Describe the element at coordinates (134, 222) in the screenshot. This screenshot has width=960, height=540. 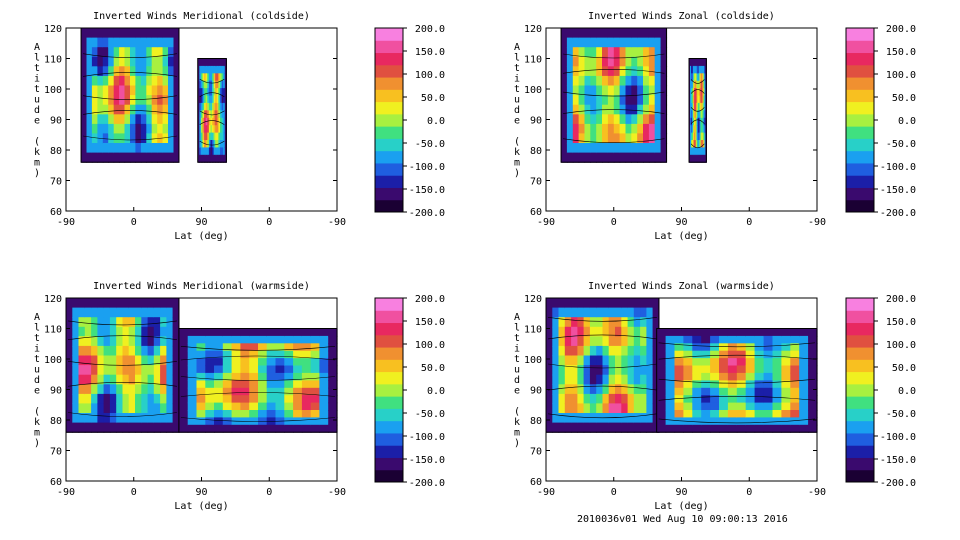
I see `x-tick-label: 0` at that location.